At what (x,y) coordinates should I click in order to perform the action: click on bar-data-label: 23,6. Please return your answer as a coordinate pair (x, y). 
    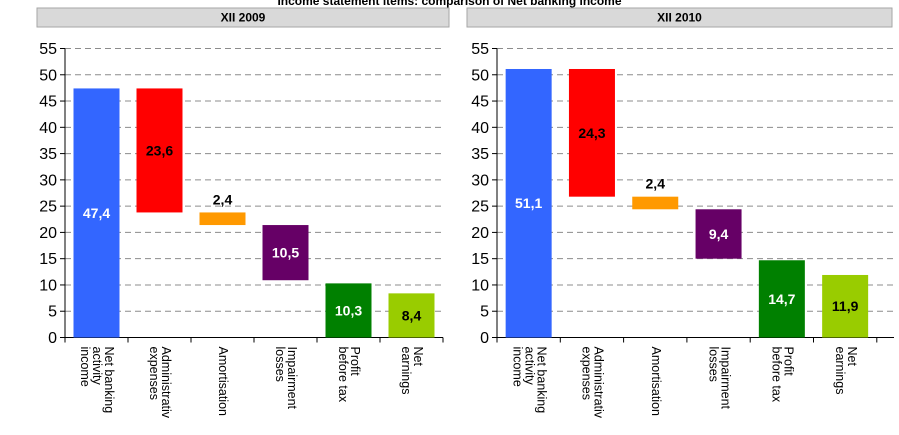
    Looking at the image, I should click on (159, 150).